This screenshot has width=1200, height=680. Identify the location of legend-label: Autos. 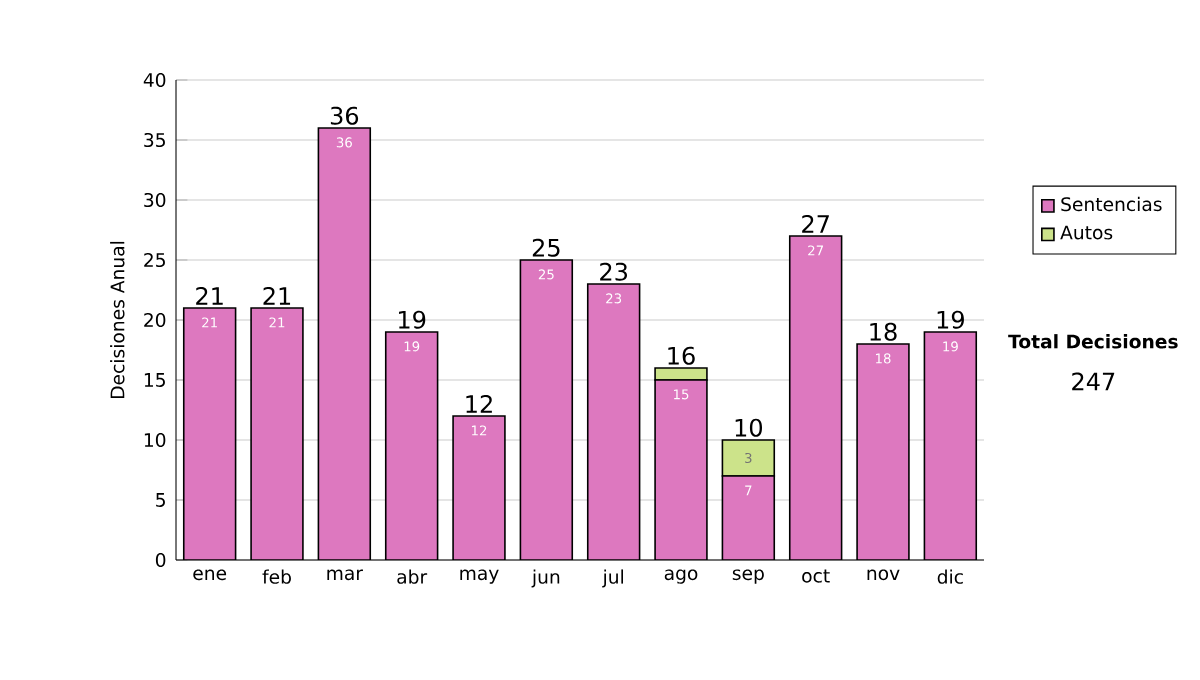
(1086, 232).